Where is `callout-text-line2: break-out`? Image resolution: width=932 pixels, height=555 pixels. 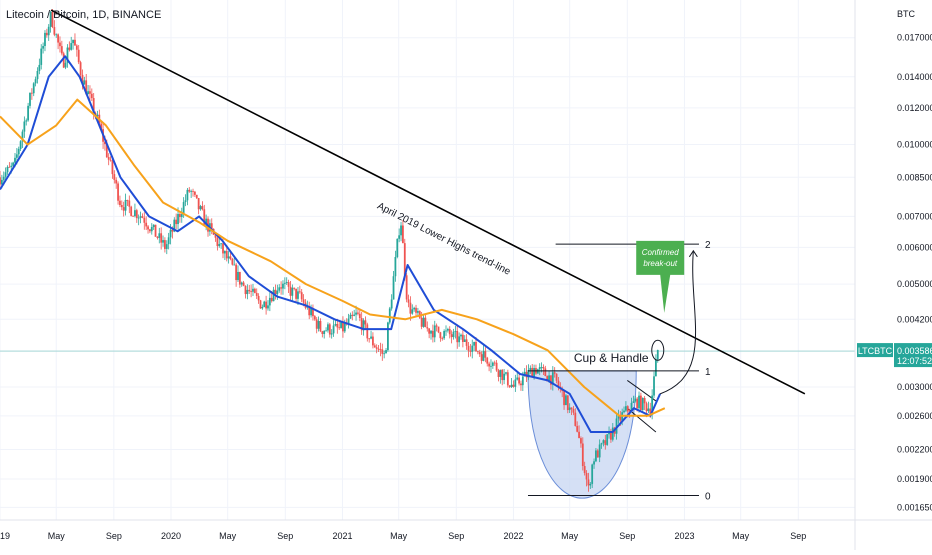
callout-text-line2: break-out is located at coordinates (660, 263).